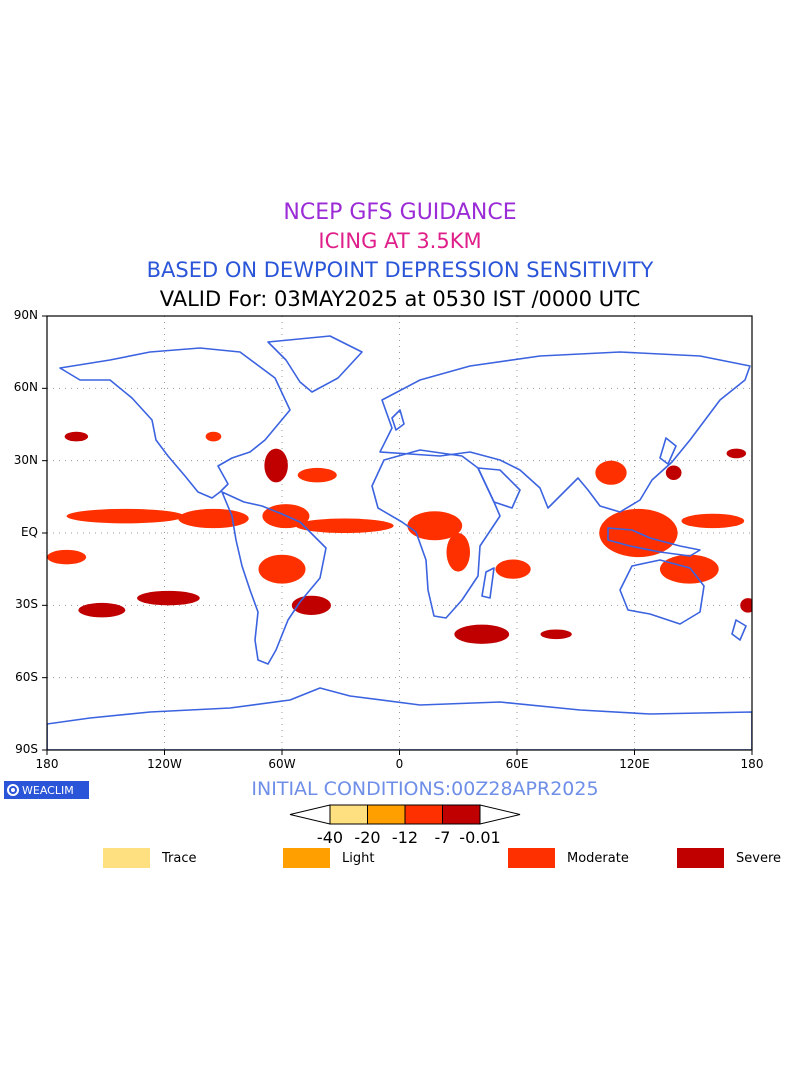  What do you see at coordinates (25, 315) in the screenshot?
I see `lat-label: 90N` at bounding box center [25, 315].